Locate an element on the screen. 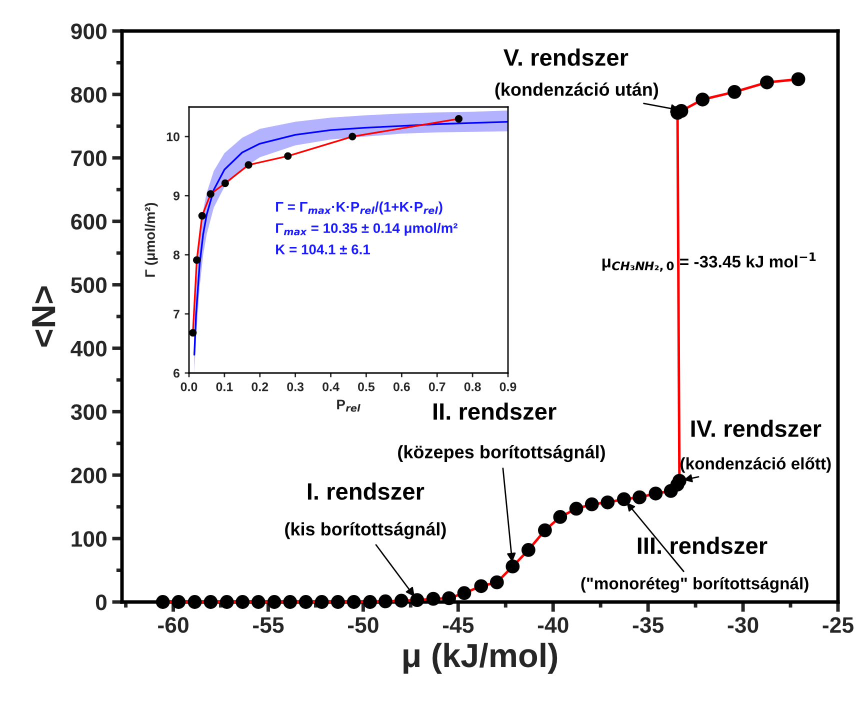 The height and width of the screenshot is (707, 856). annotation: K = 104.1 ± 6.1 is located at coordinates (323, 249).